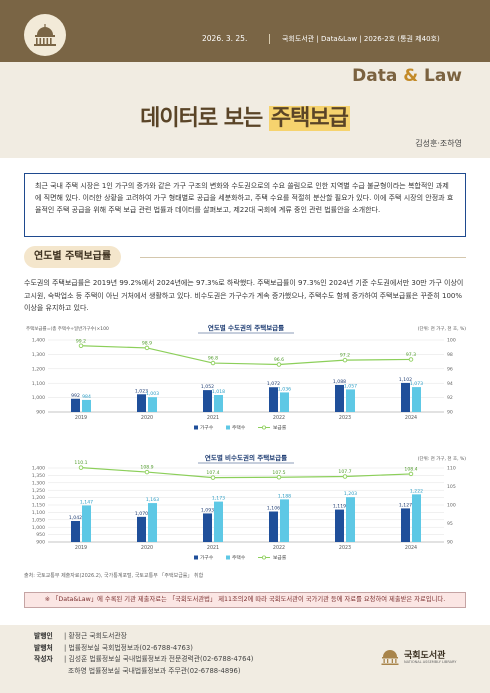 This screenshot has height=693, width=490. Describe the element at coordinates (38, 506) in the screenshot. I see `y-tick-label: 1,150` at that location.